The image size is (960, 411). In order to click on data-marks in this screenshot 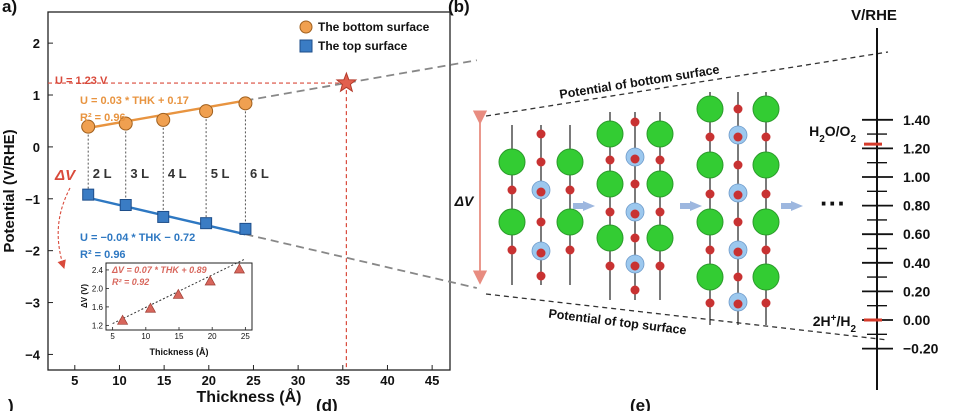, I will do `click(219, 153)`.